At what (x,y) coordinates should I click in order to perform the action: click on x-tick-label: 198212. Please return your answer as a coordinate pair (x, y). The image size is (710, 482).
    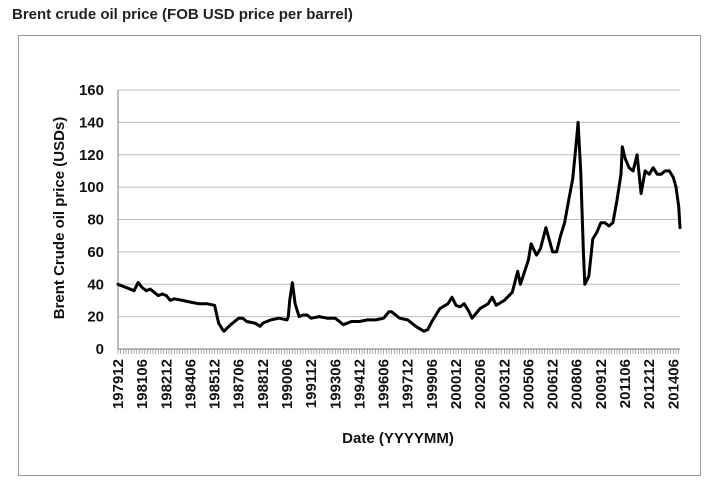
    Looking at the image, I should click on (166, 384).